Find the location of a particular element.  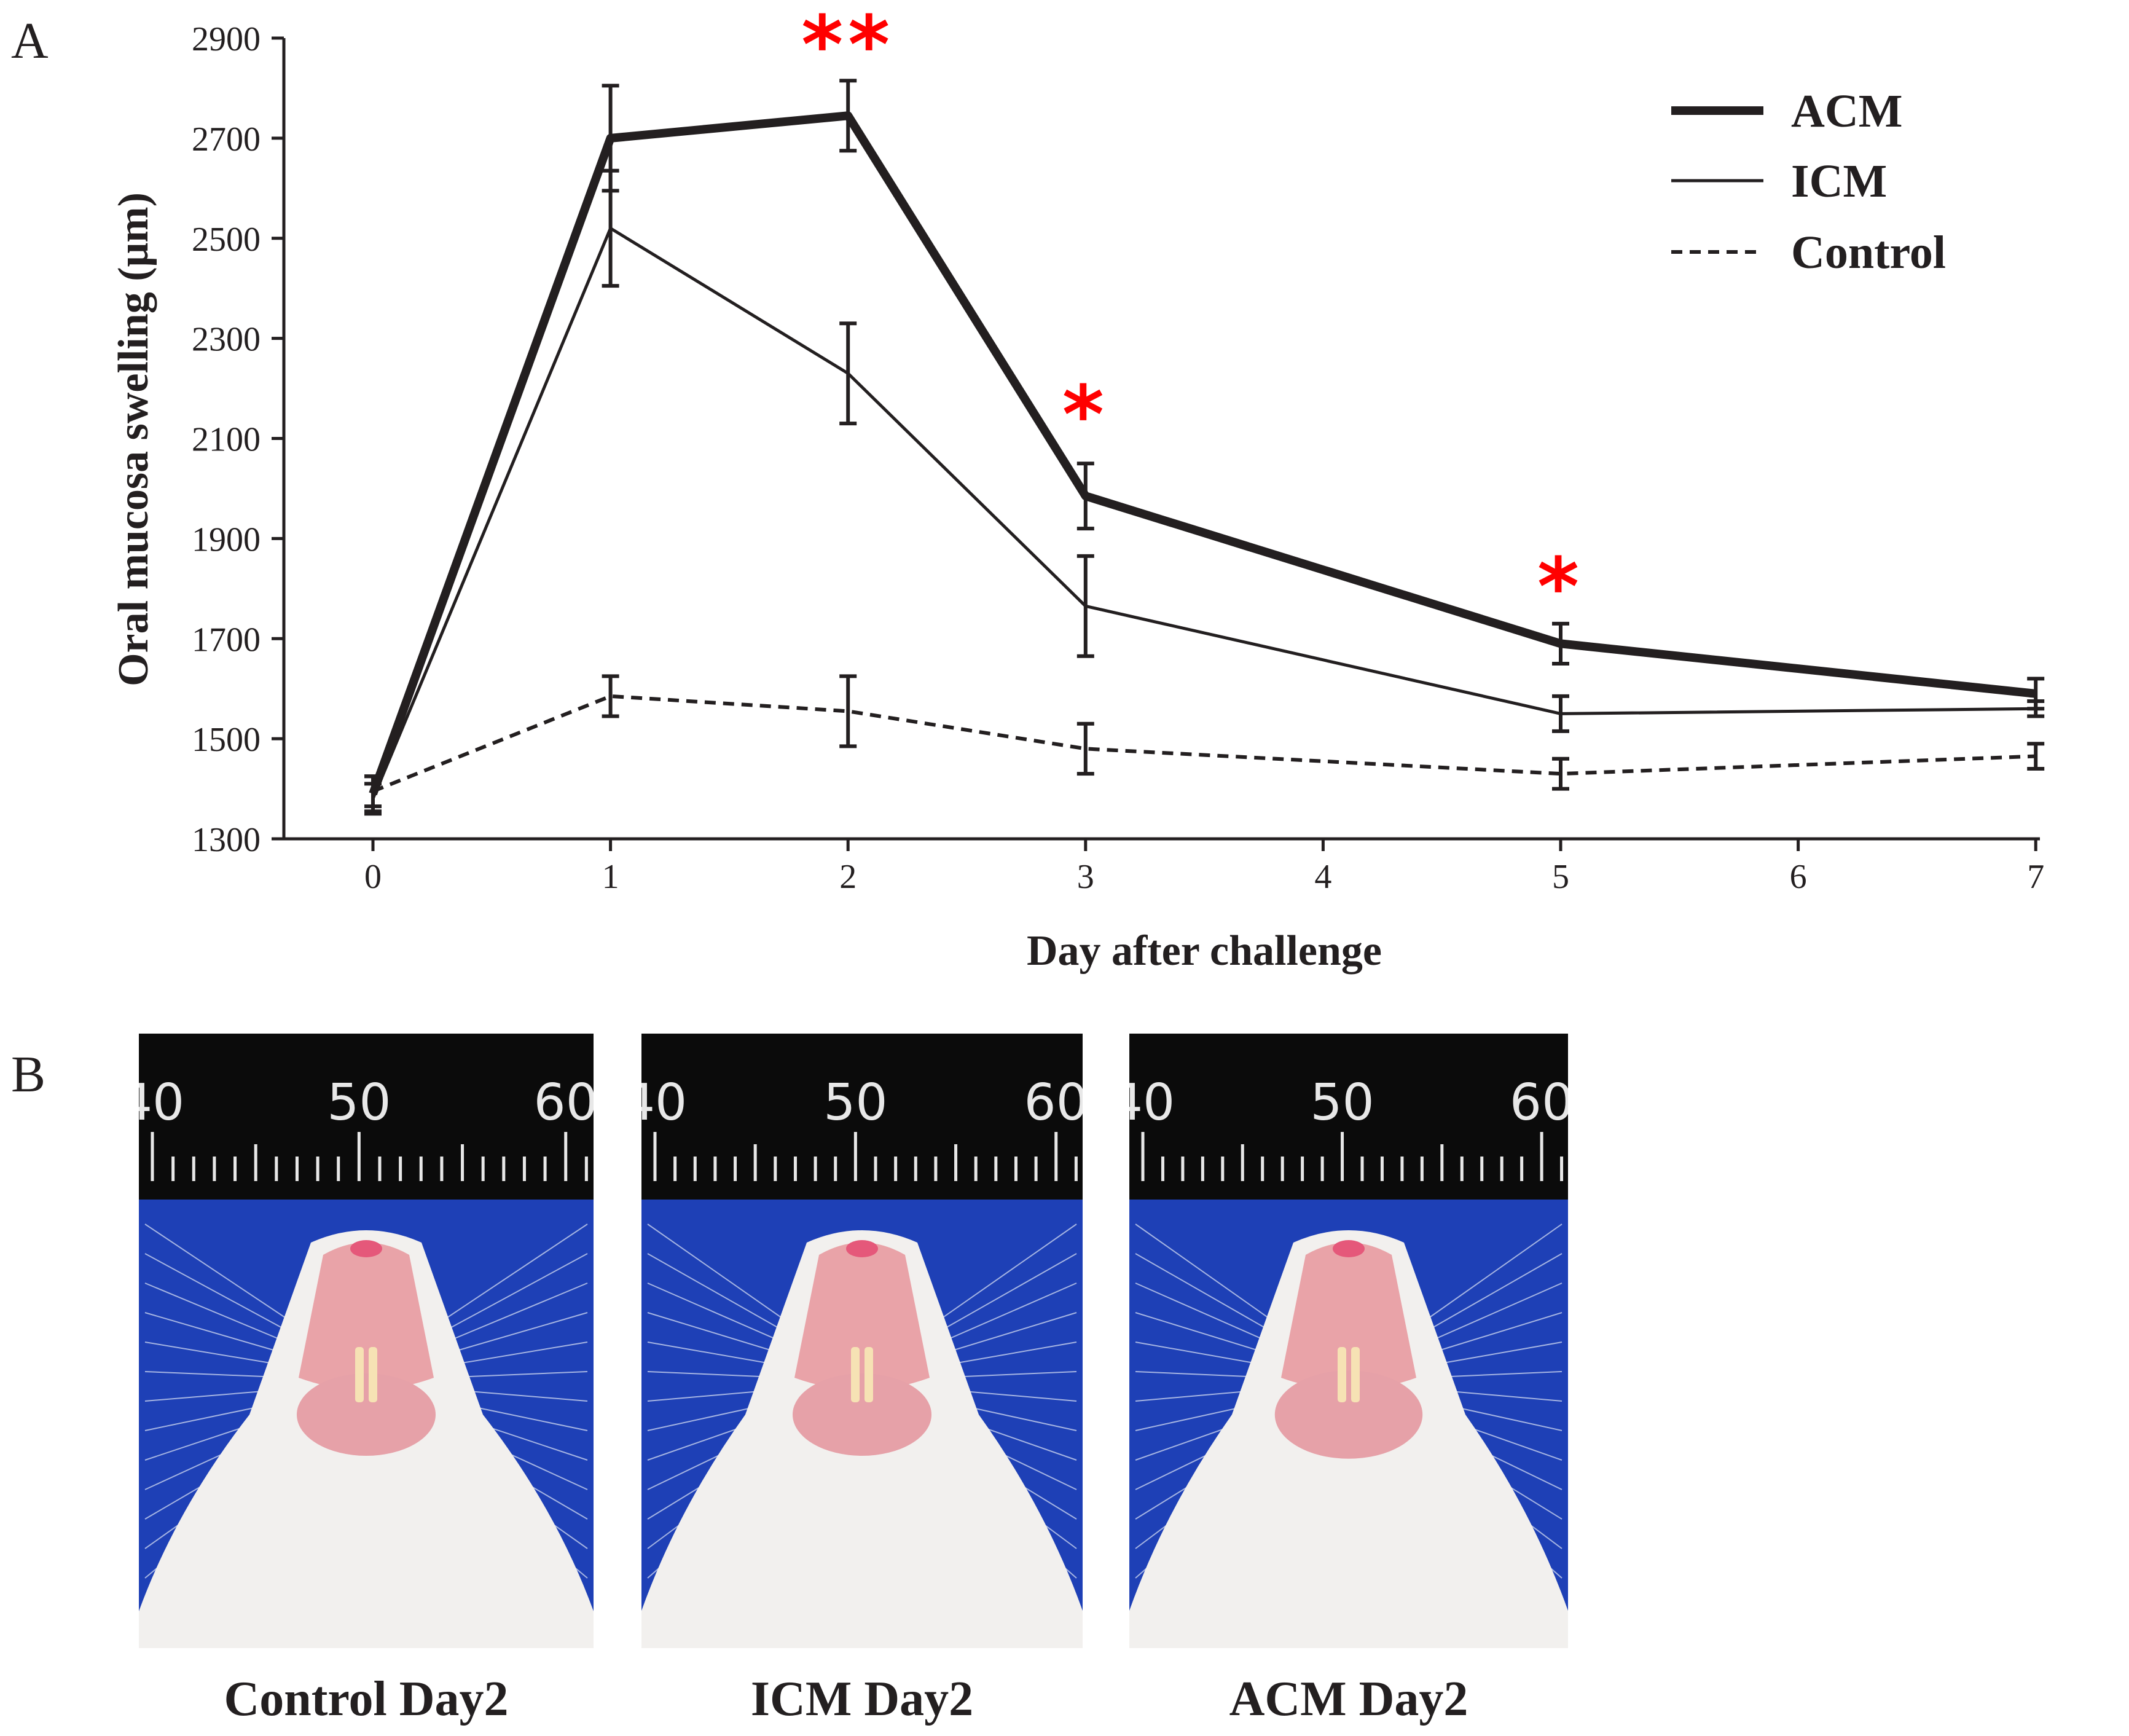

error-bar-icm-day1 is located at coordinates (610, 228).